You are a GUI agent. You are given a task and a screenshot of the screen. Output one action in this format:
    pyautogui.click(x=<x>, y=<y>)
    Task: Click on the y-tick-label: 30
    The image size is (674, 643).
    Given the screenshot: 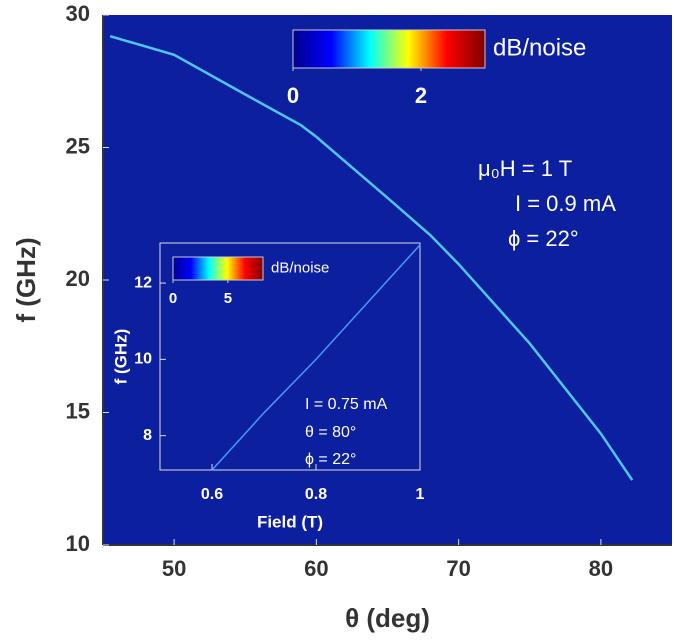 What is the action you would take?
    pyautogui.click(x=78, y=13)
    